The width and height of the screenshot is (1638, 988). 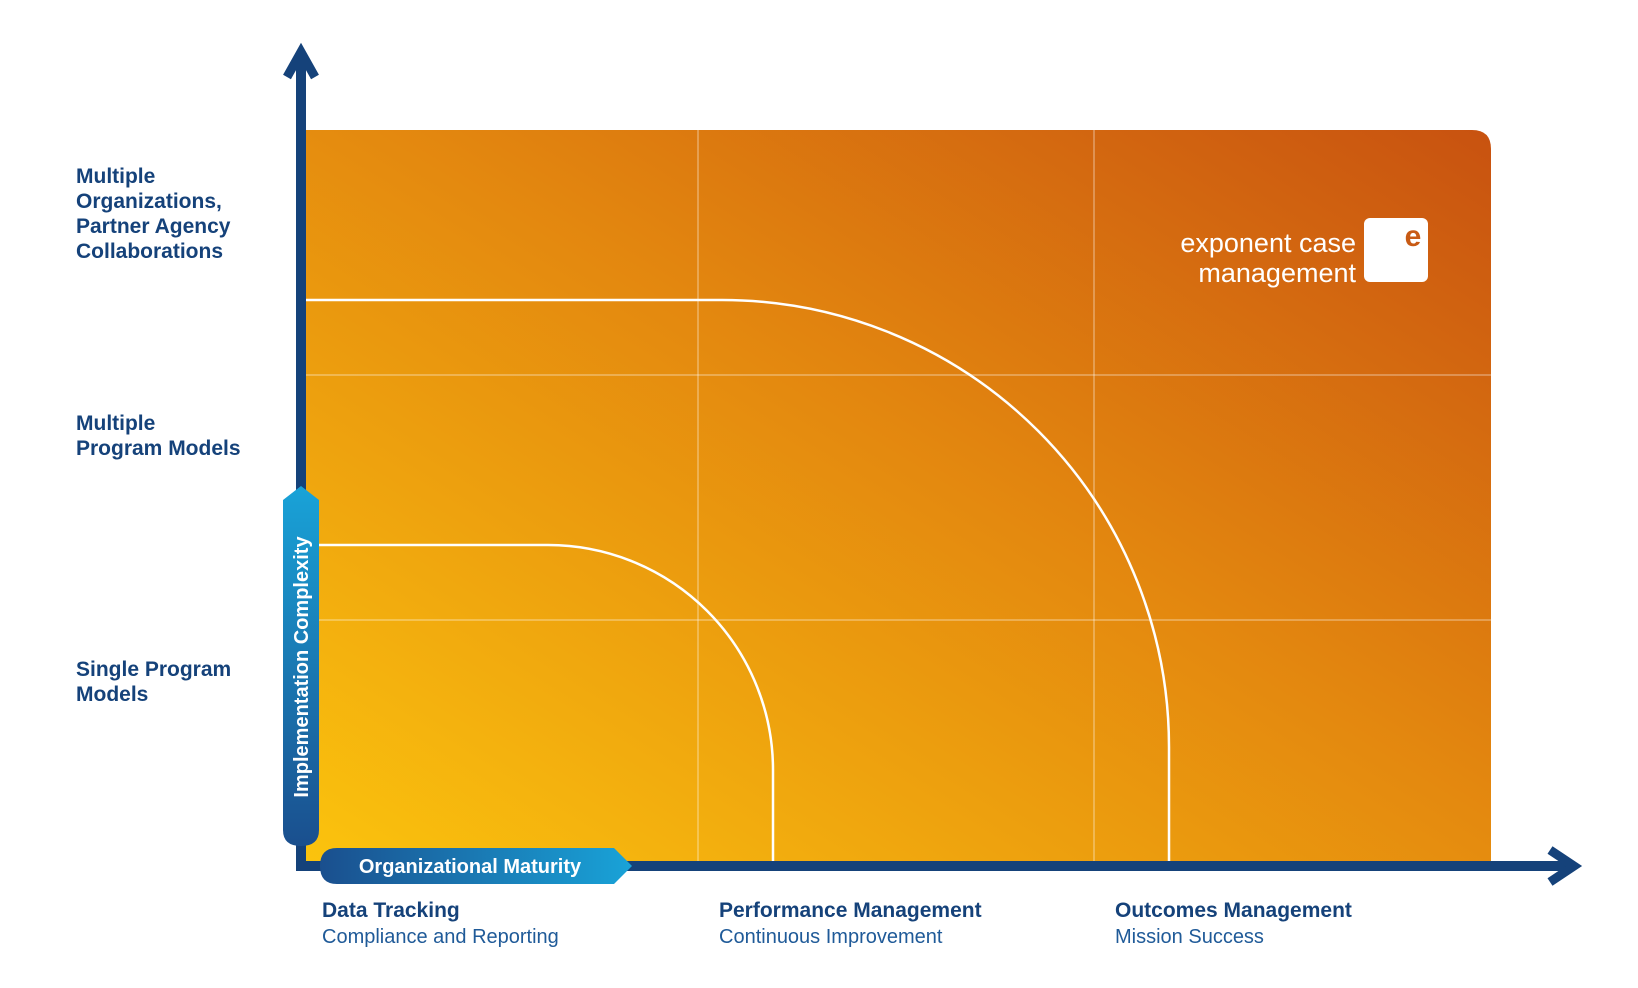 I want to click on y-level-line: Program Models, so click(x=158, y=448).